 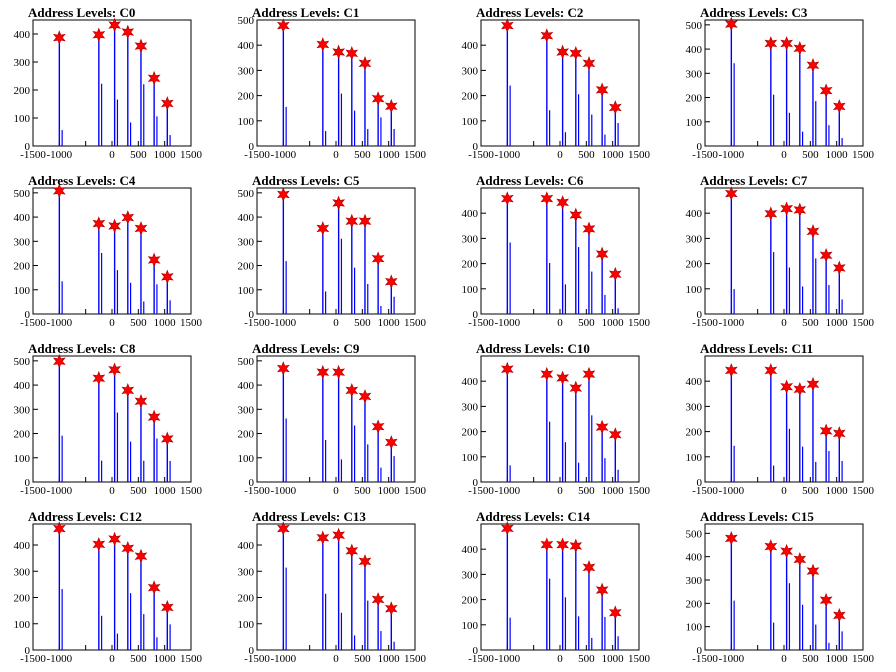 I want to click on chart-title: Address Levels: C12, so click(x=85, y=516).